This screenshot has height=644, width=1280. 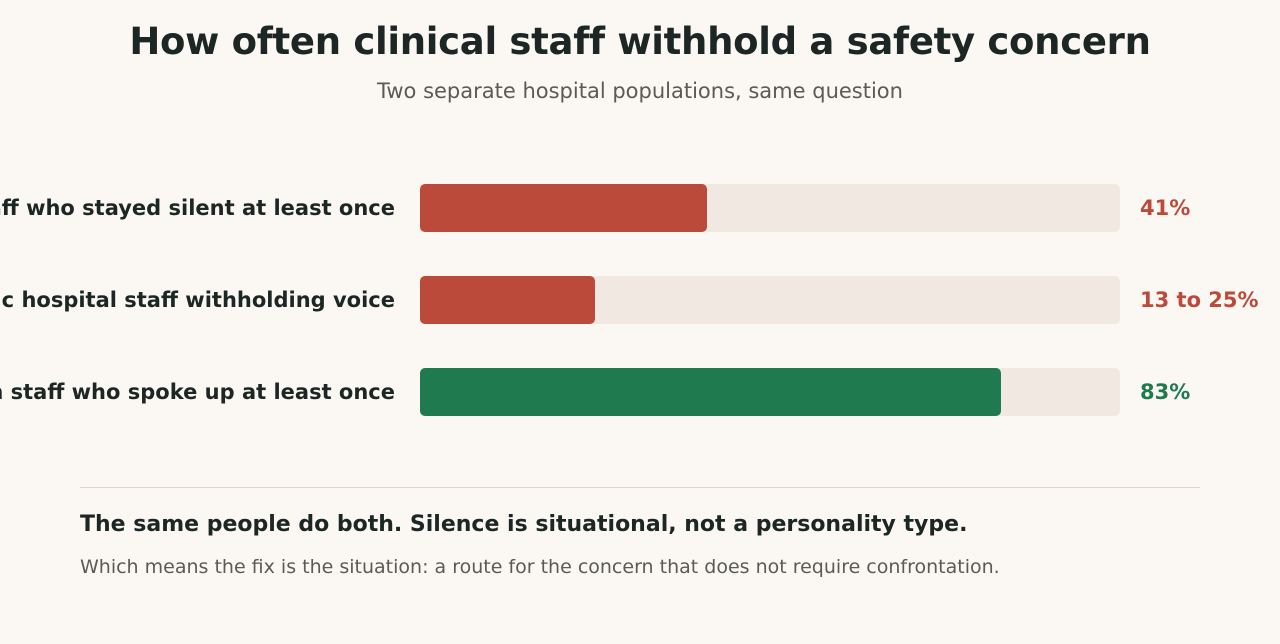 I want to click on bar-label: atric hospital staff withholding voice, so click(x=197, y=300).